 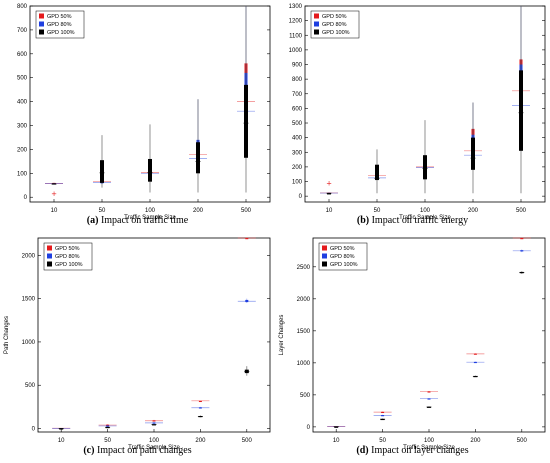 I want to click on caption-traffic-time: (a) Impact on traffic time, so click(x=137, y=220).